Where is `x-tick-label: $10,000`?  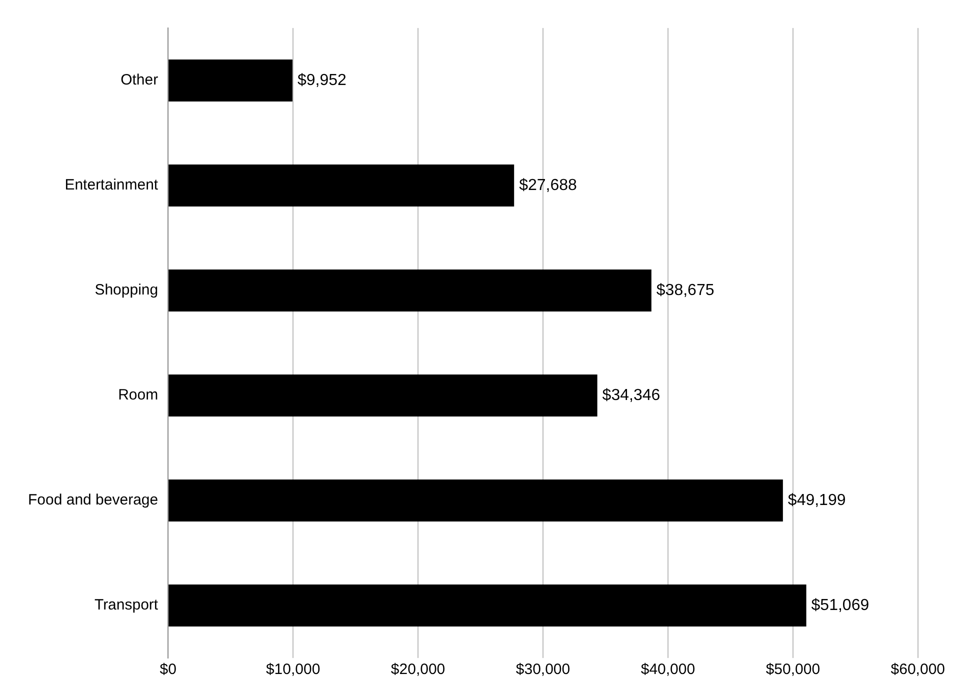 x-tick-label: $10,000 is located at coordinates (293, 669).